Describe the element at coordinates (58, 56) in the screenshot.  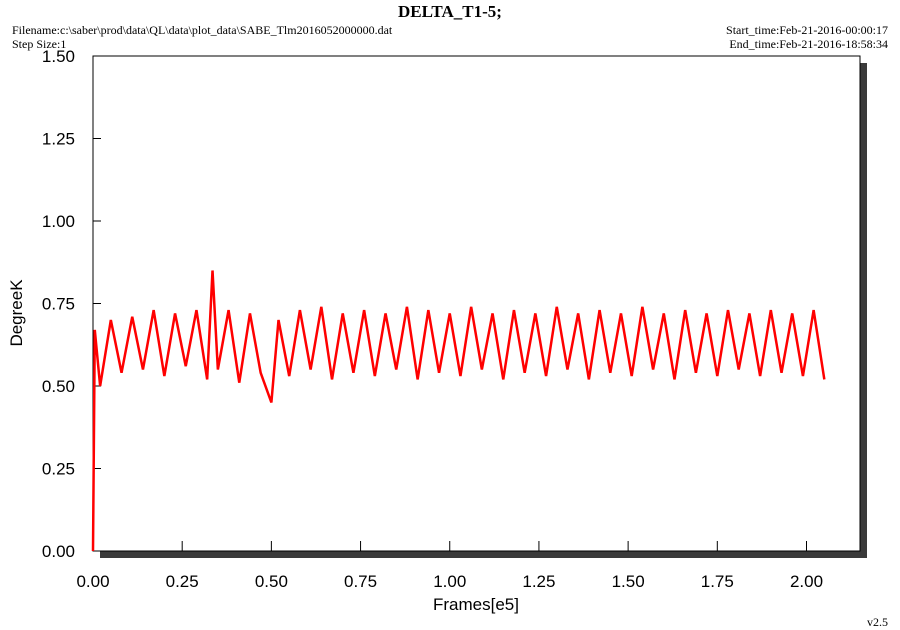
I see `y-tick-label: 1.50` at that location.